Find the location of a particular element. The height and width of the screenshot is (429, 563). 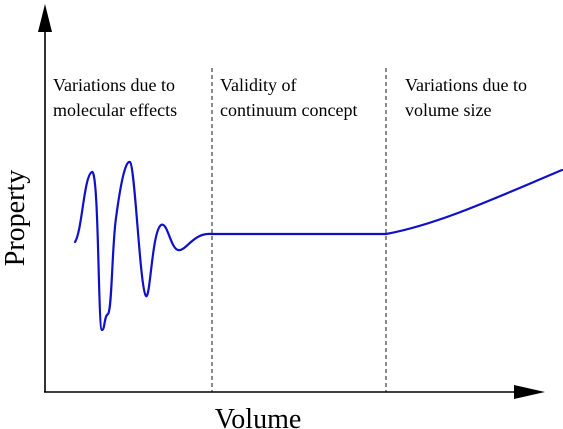

region-label-continuum-line1: Validity of is located at coordinates (258, 85).